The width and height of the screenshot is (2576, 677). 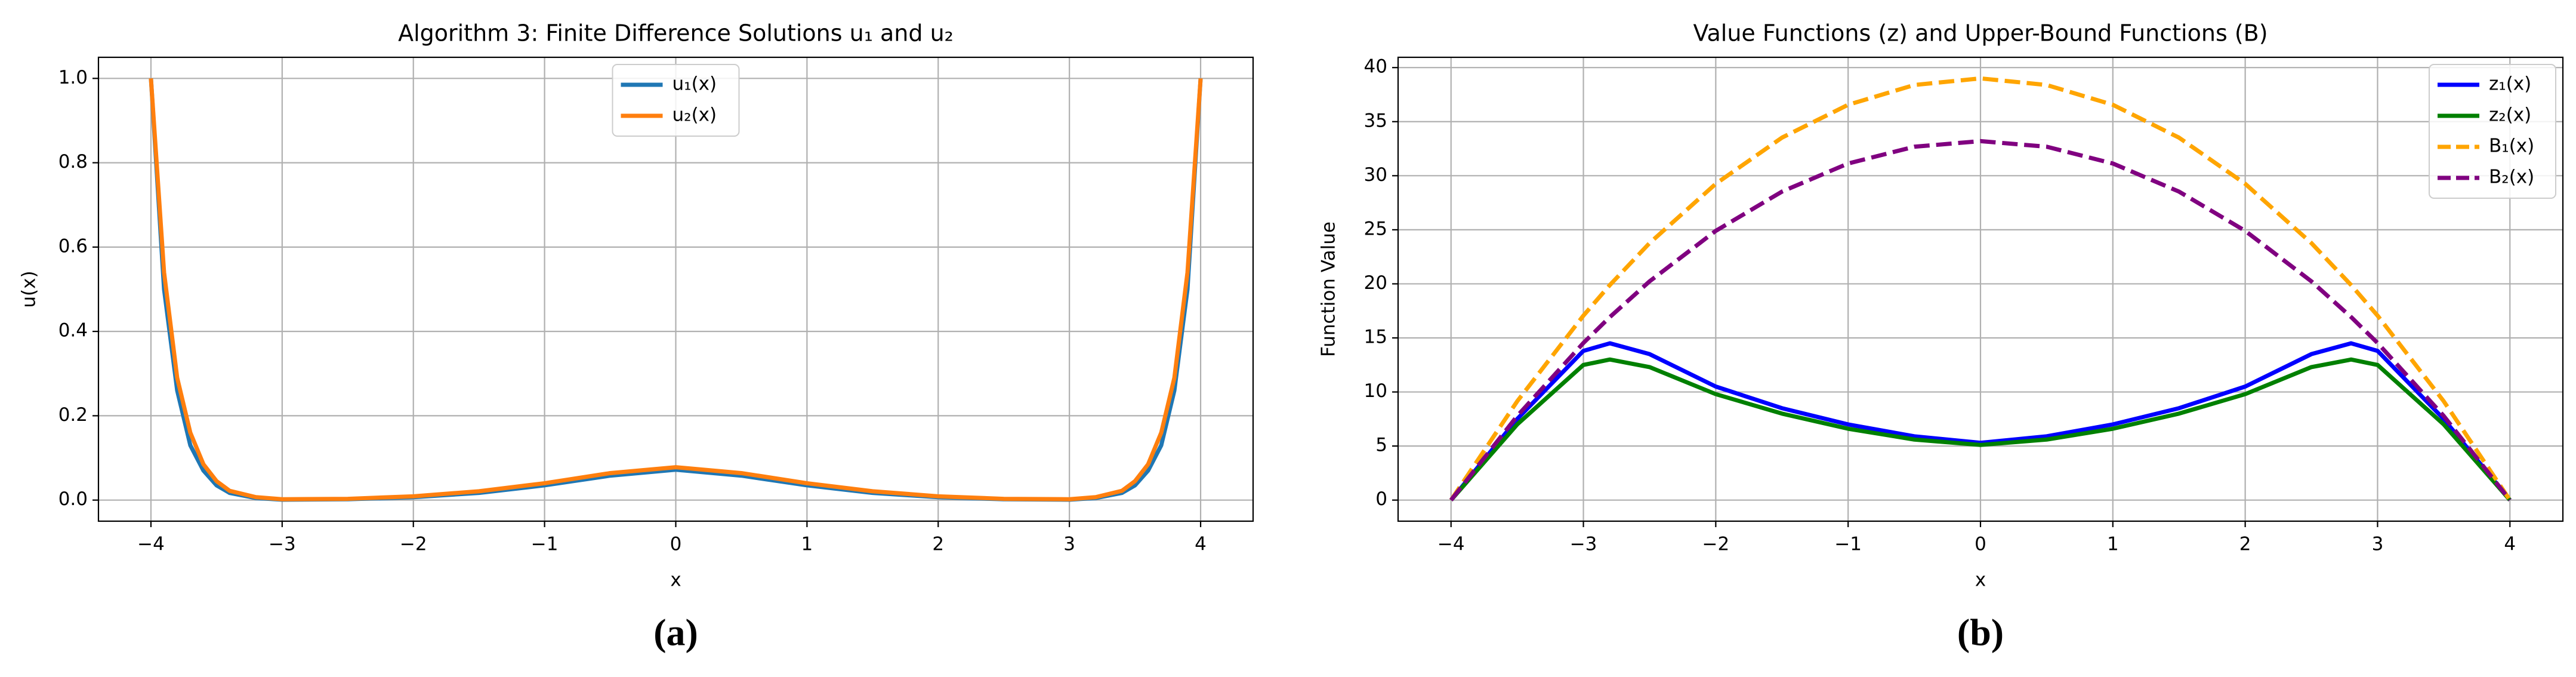 What do you see at coordinates (2510, 84) in the screenshot?
I see `legend-label: z₁(x)` at bounding box center [2510, 84].